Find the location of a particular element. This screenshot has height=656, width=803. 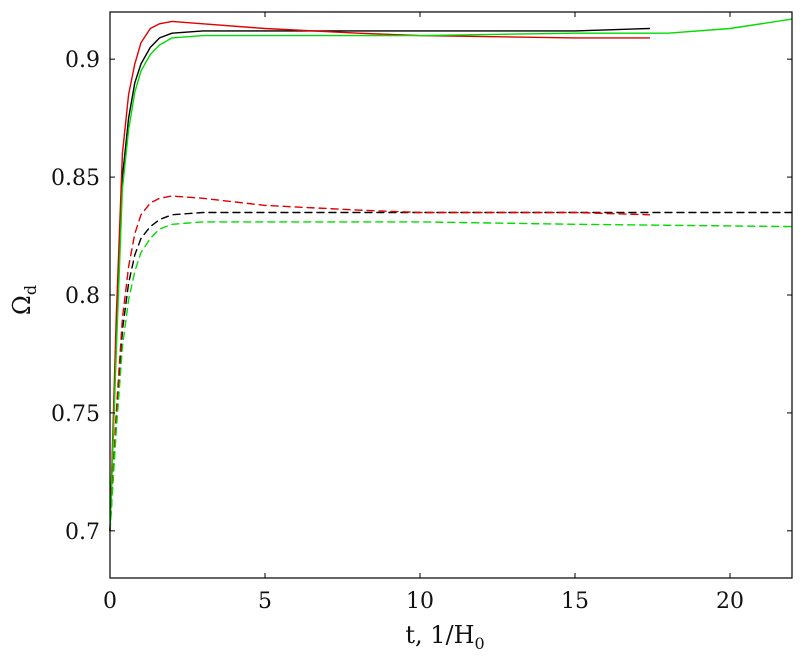

y-tick-label: 0.75 is located at coordinates (75, 414).